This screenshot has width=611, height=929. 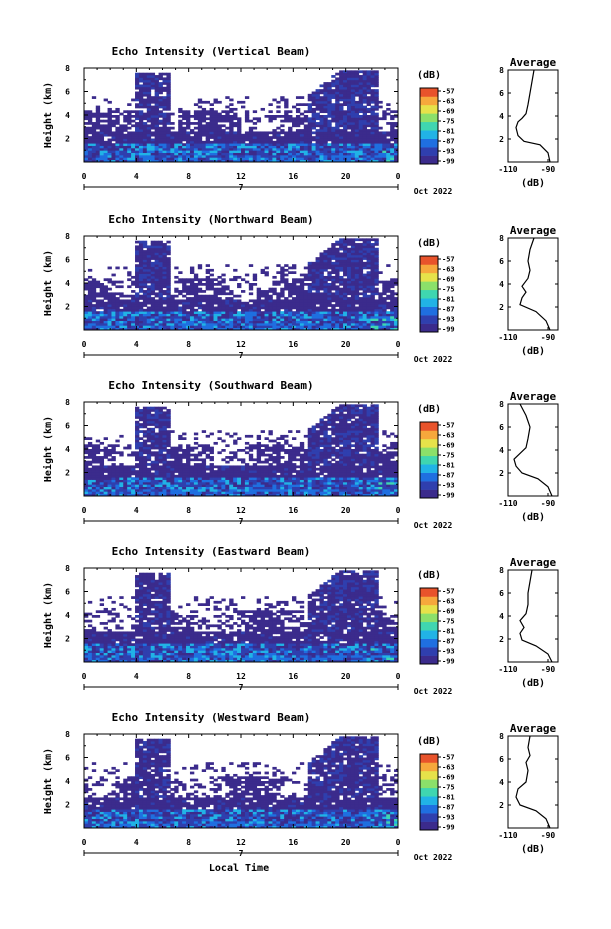 I want to click on average-profile-line, so click(x=536, y=616).